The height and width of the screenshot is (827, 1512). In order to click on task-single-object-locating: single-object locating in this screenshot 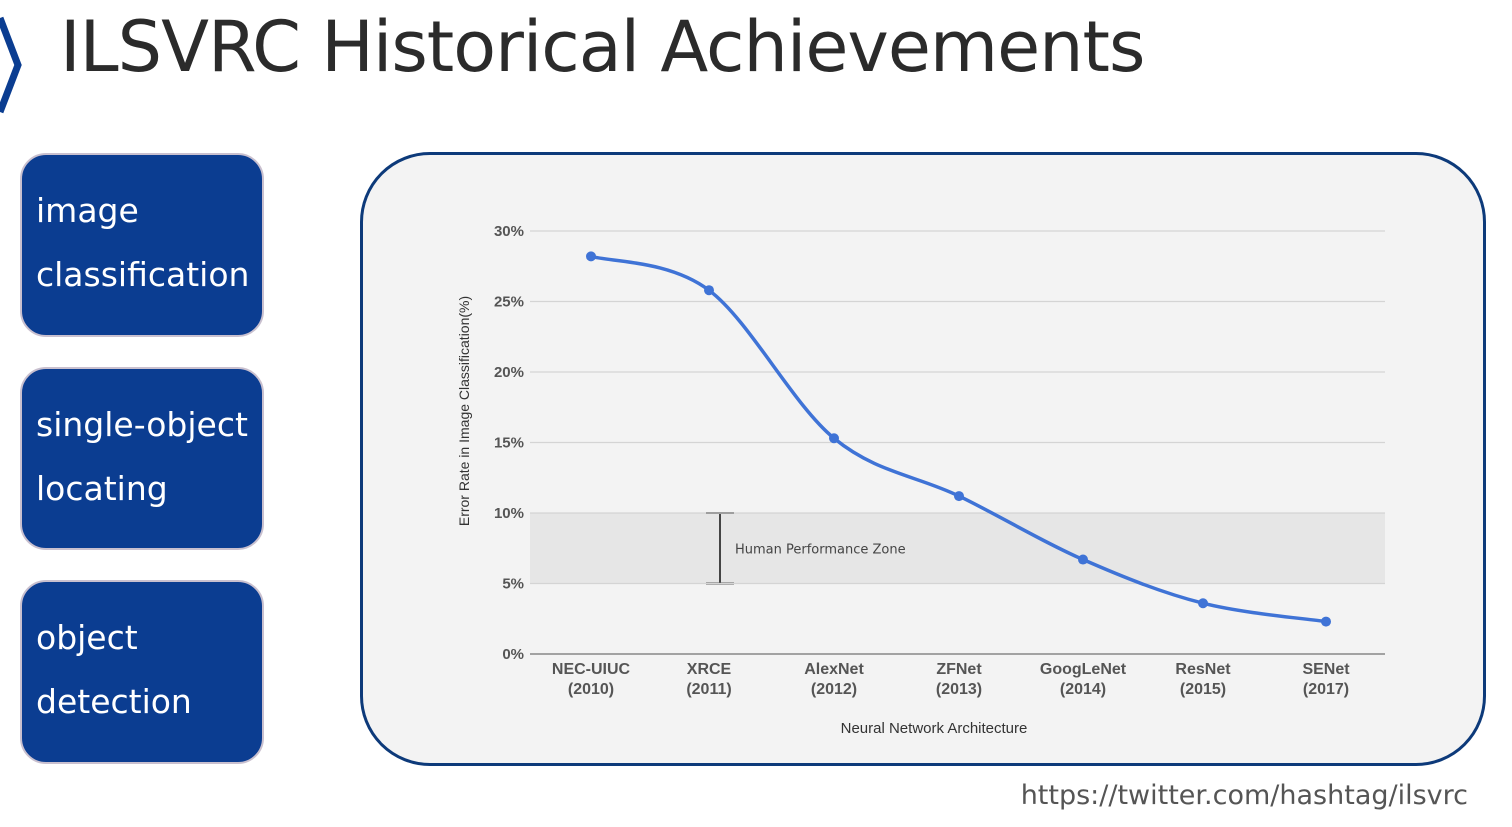, I will do `click(142, 458)`.